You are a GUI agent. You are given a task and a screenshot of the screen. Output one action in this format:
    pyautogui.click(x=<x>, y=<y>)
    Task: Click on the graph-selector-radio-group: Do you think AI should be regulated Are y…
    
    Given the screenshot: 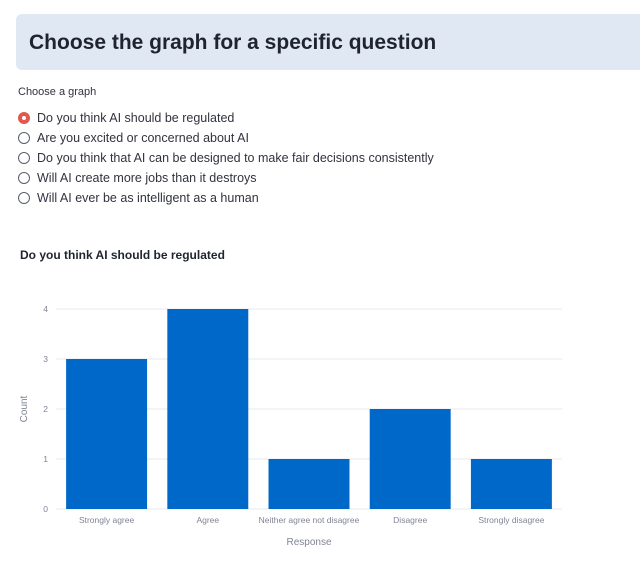 What is the action you would take?
    pyautogui.click(x=226, y=158)
    